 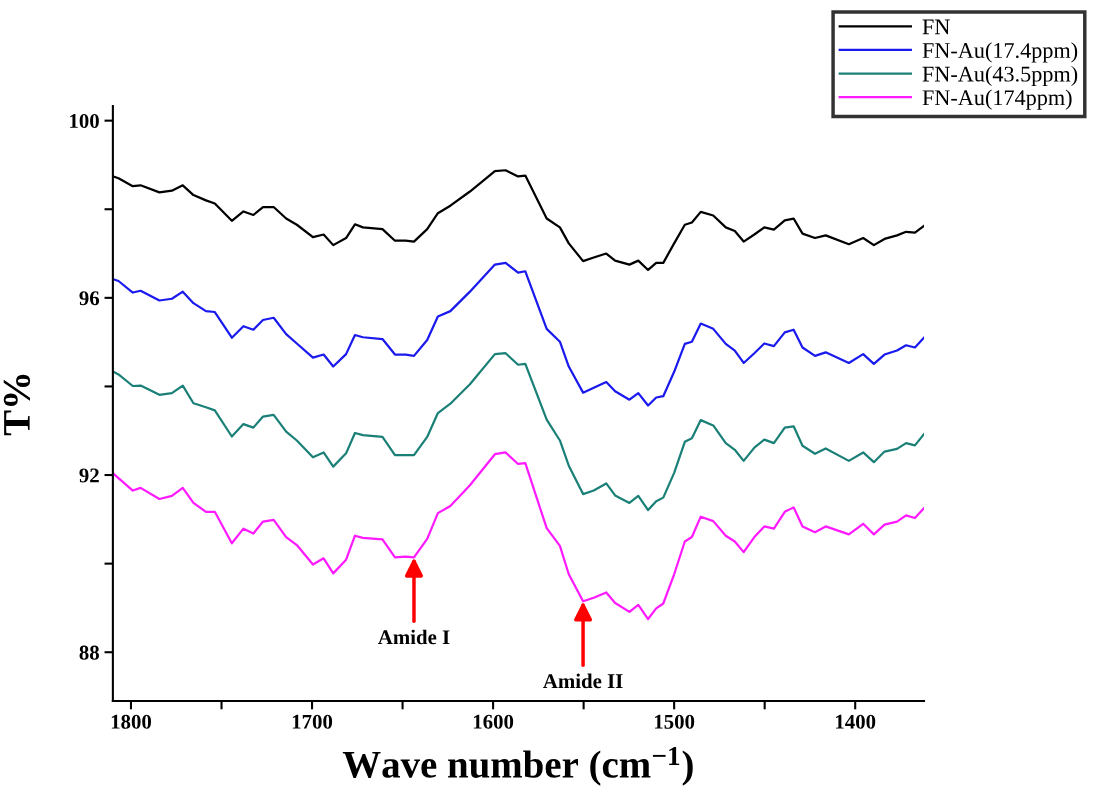 I want to click on annotation: Amide II, so click(x=583, y=681).